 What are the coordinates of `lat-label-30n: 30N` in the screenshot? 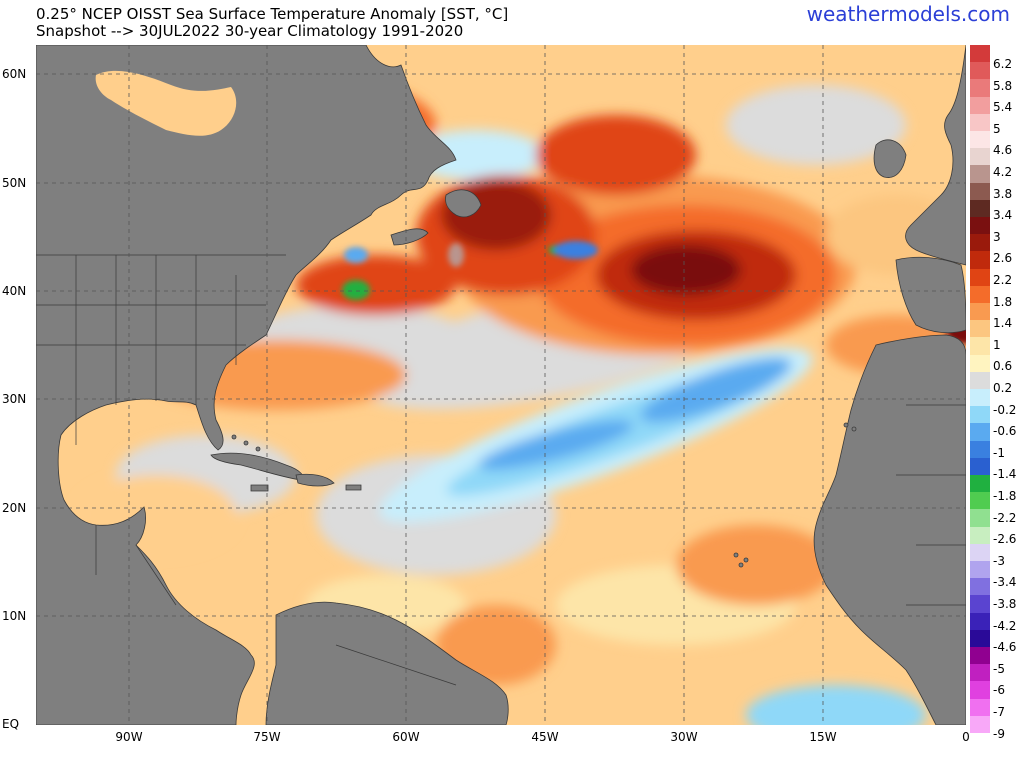 It's located at (14, 399).